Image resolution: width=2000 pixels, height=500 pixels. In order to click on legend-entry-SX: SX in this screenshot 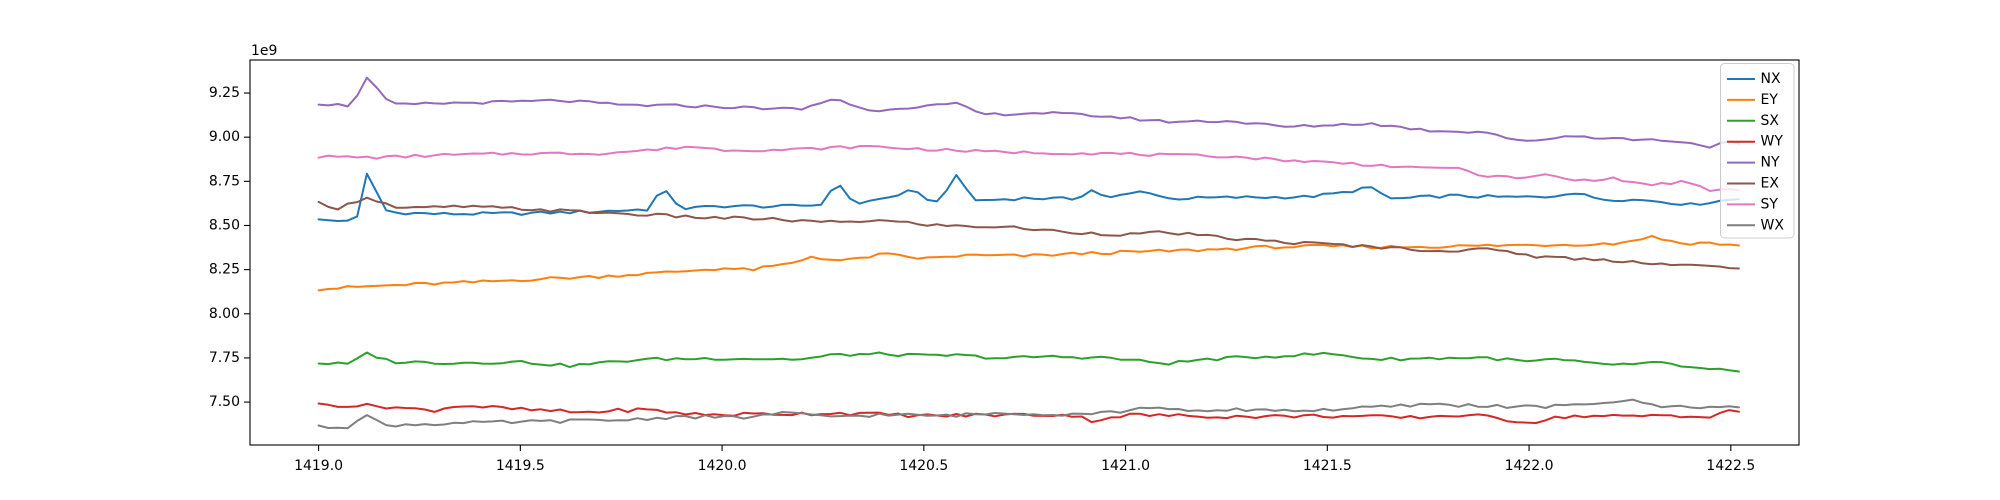, I will do `click(1753, 121)`.